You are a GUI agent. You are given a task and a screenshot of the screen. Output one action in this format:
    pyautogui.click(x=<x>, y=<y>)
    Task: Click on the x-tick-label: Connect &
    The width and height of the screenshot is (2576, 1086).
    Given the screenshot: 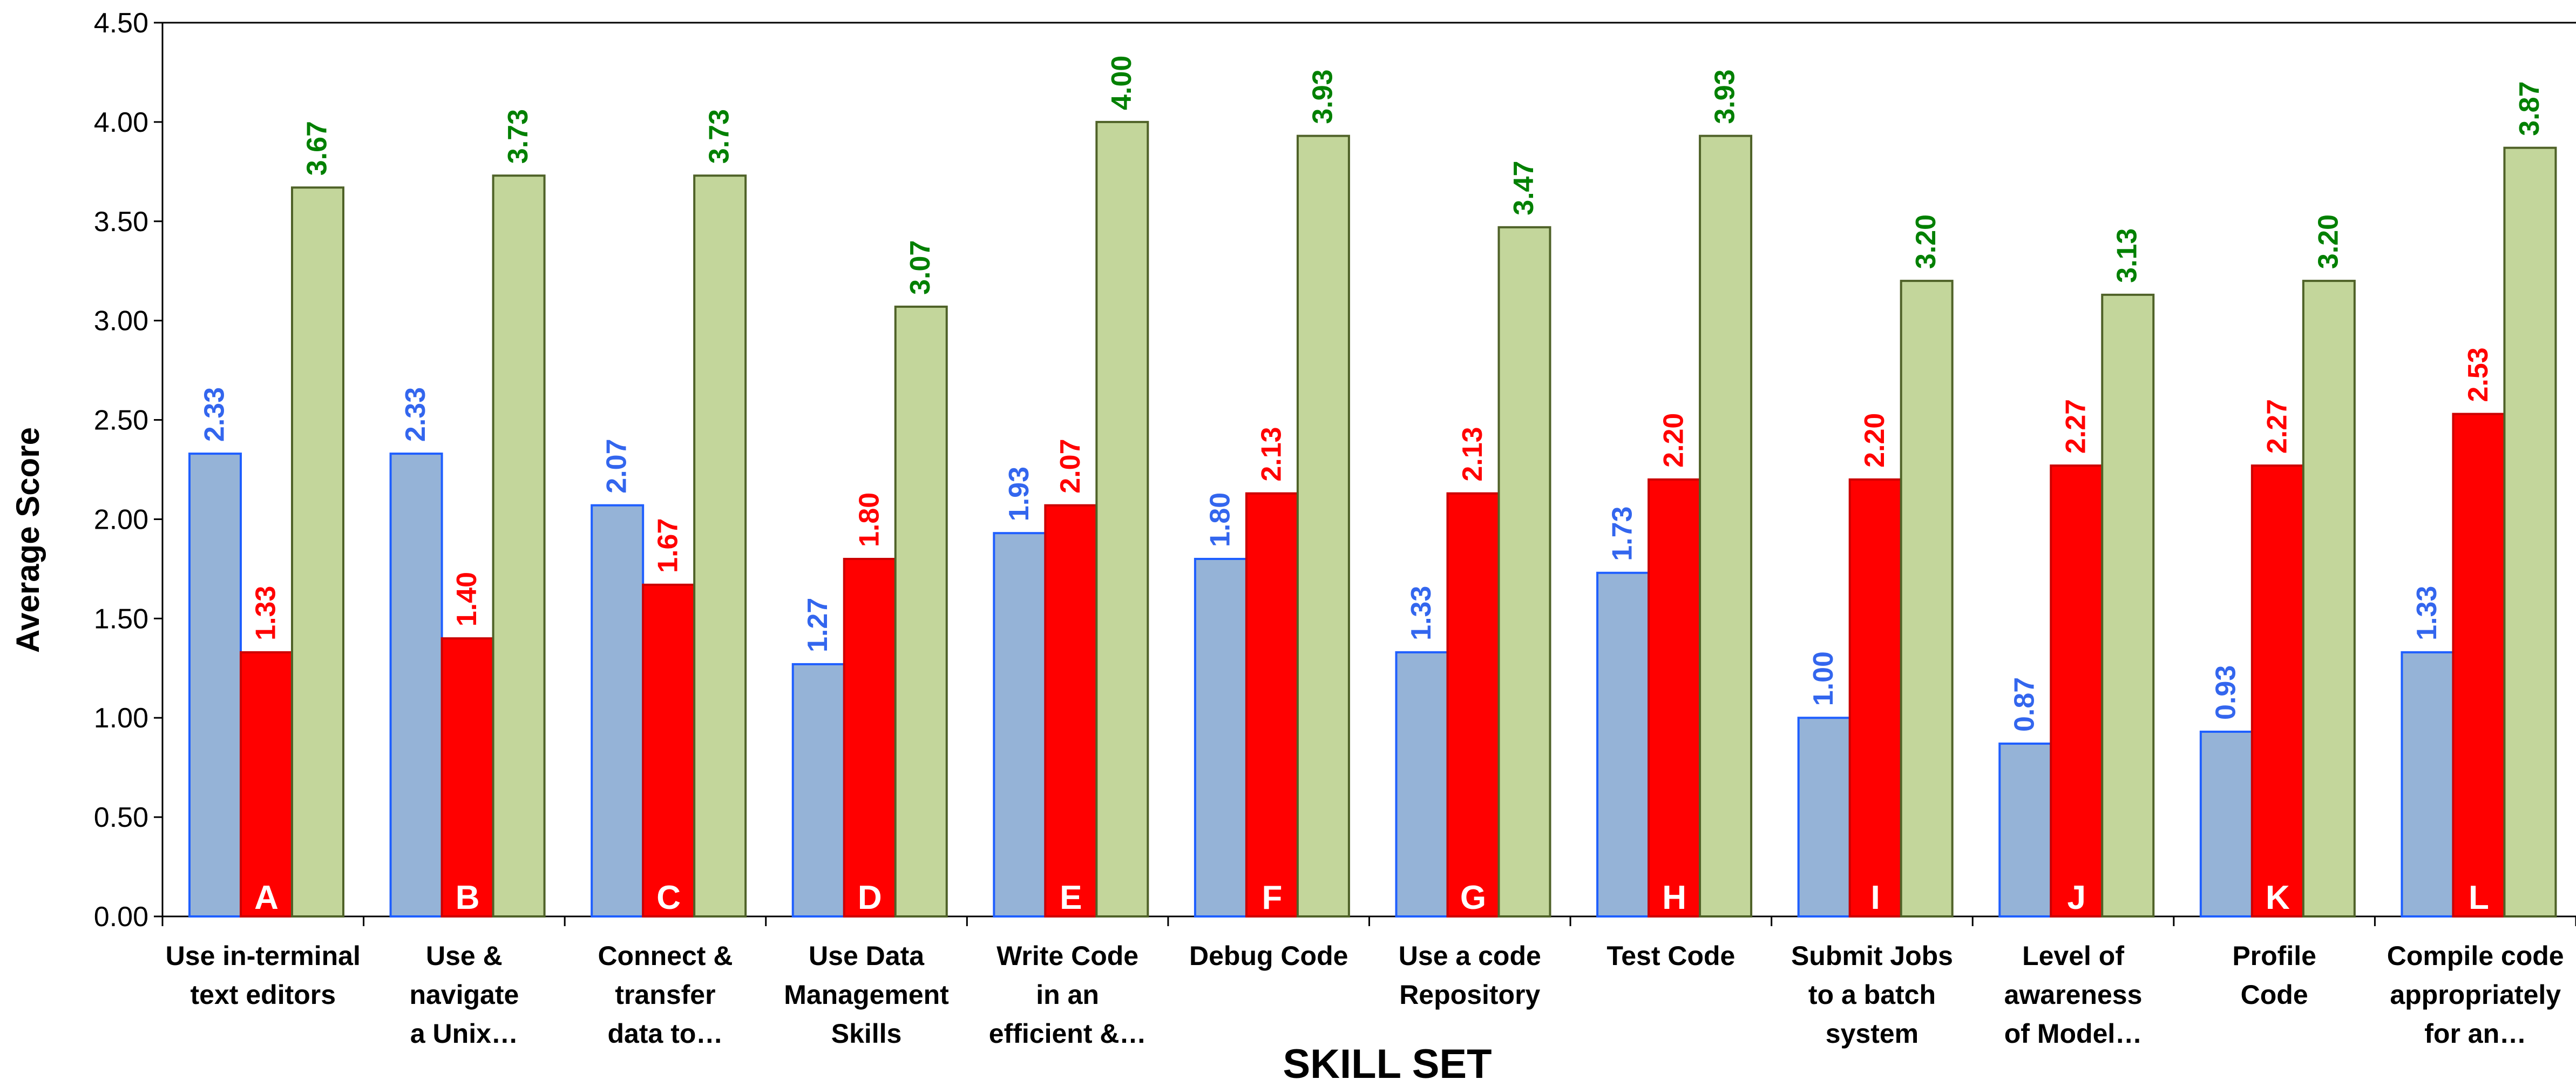 What is the action you would take?
    pyautogui.click(x=665, y=956)
    